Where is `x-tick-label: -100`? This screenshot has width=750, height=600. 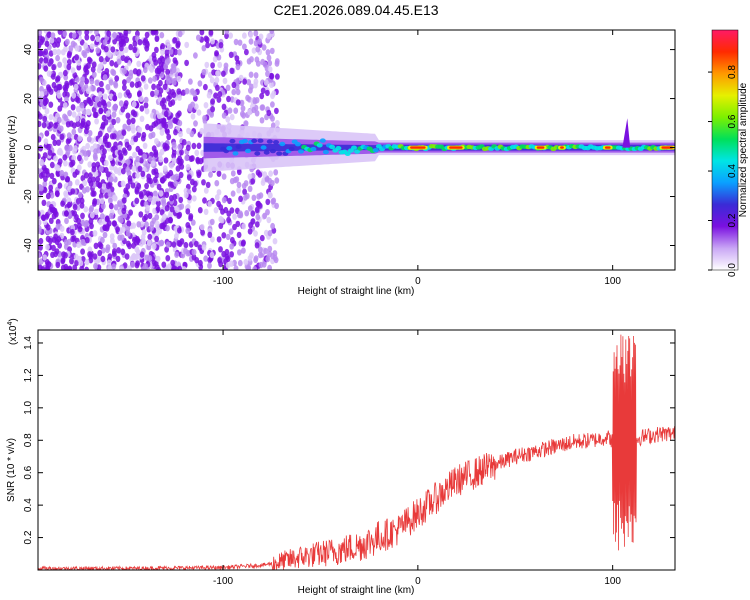 x-tick-label: -100 is located at coordinates (223, 281).